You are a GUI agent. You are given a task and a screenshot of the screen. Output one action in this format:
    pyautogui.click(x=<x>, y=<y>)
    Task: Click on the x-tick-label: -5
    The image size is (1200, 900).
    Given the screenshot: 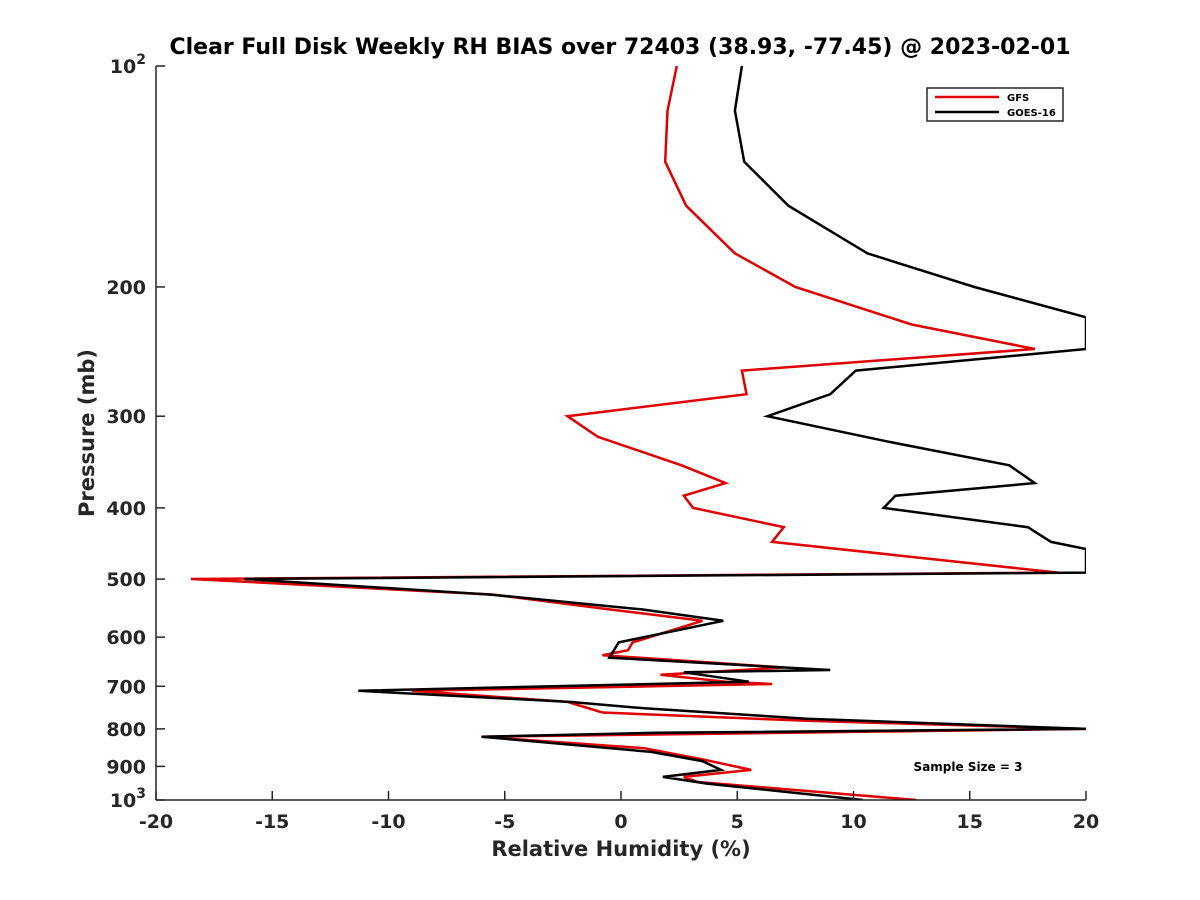 What is the action you would take?
    pyautogui.click(x=504, y=822)
    